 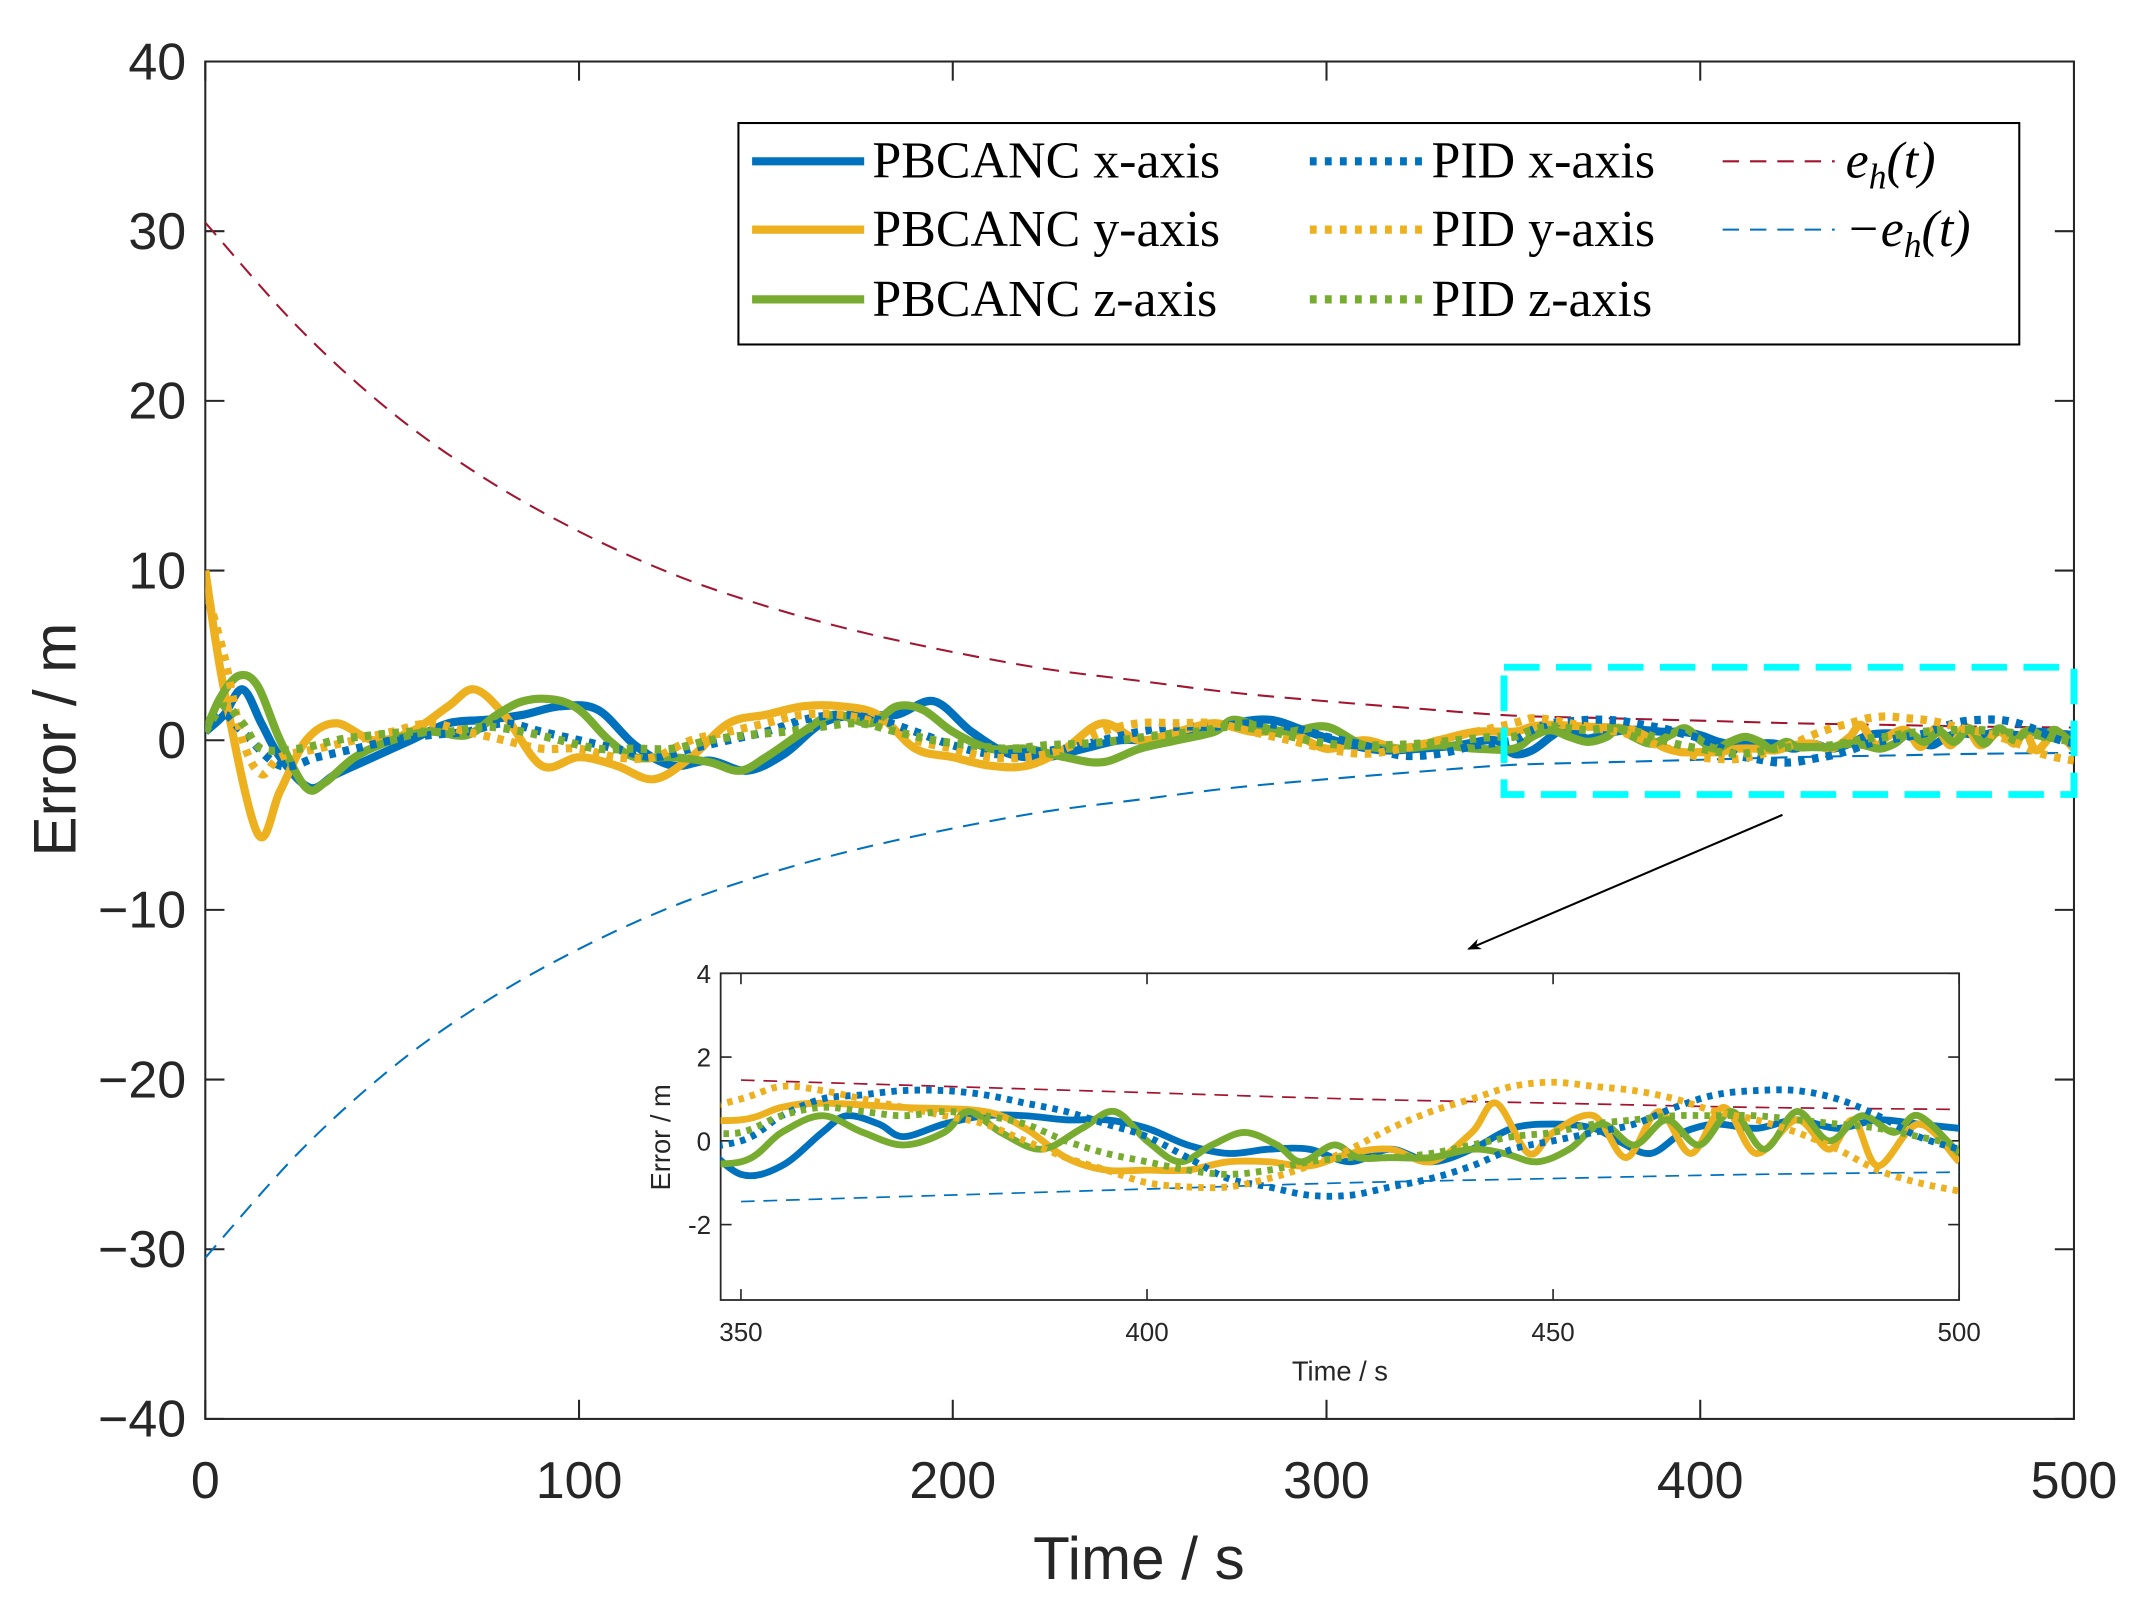 I want to click on zoom-region-box, so click(x=1789, y=730).